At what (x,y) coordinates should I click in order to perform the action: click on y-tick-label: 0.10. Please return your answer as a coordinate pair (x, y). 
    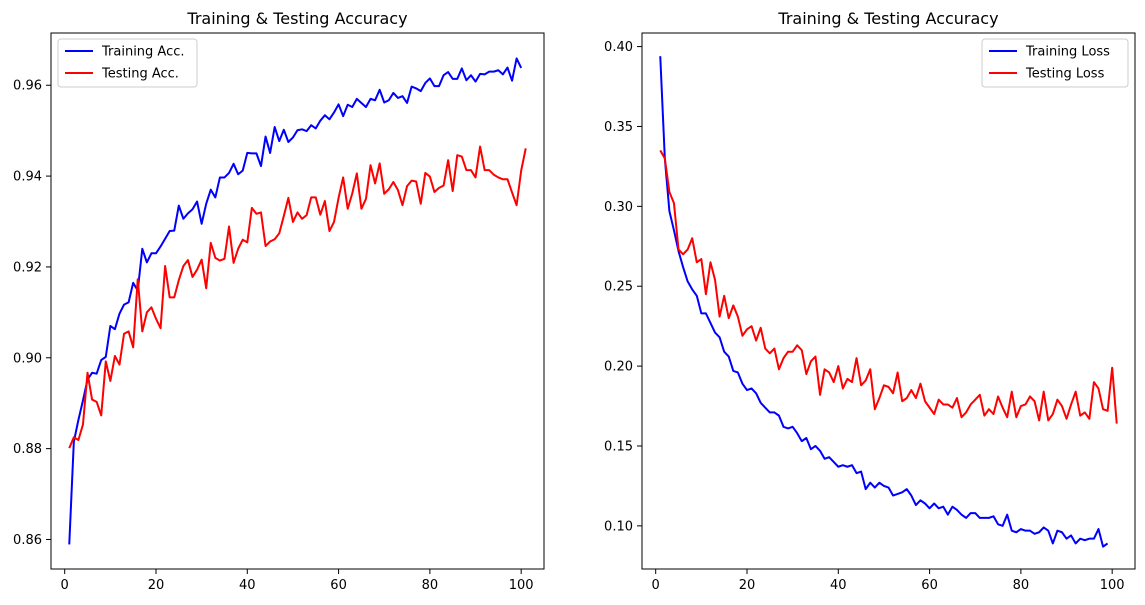
    Looking at the image, I should click on (618, 526).